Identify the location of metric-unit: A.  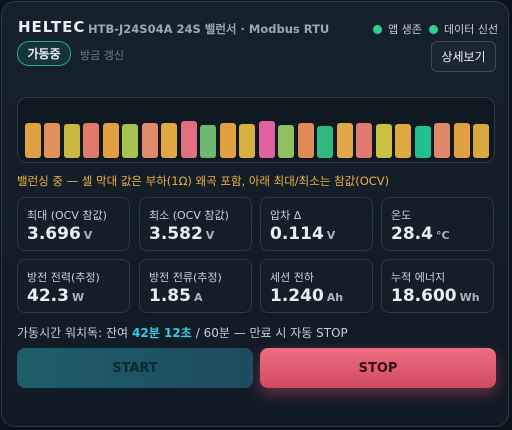
(198, 297).